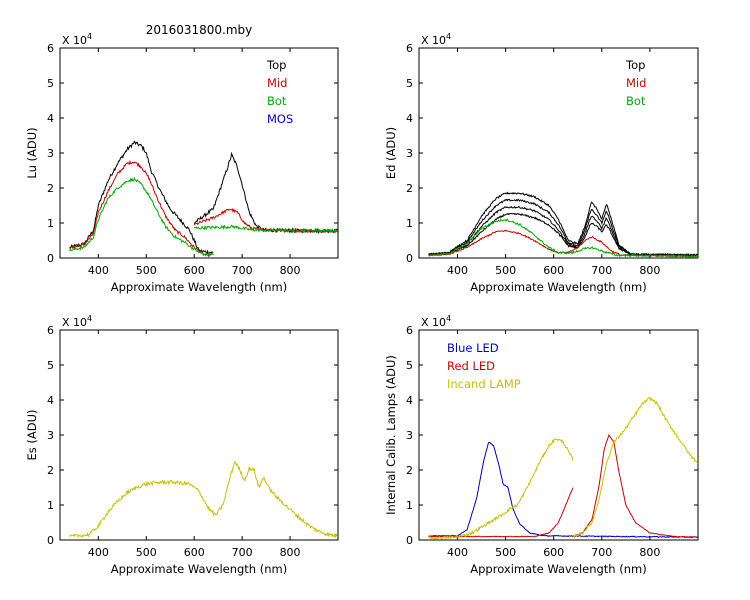  I want to click on y-axis-label: Es (ADU), so click(32, 434).